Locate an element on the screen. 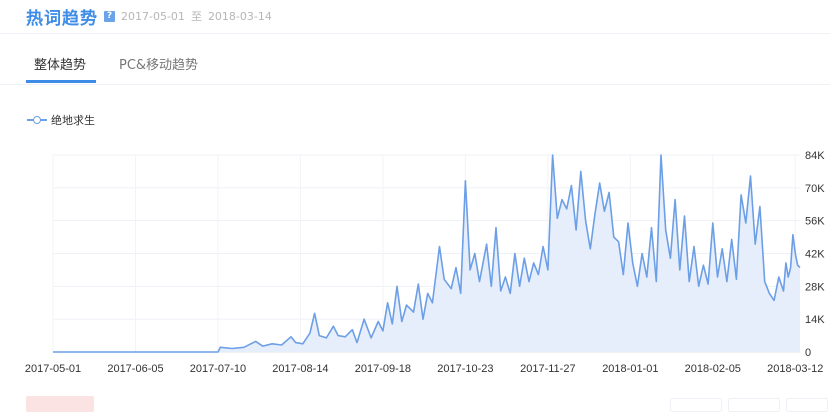 The image size is (830, 412). x-tick-label: 2017-10-23 is located at coordinates (465, 369).